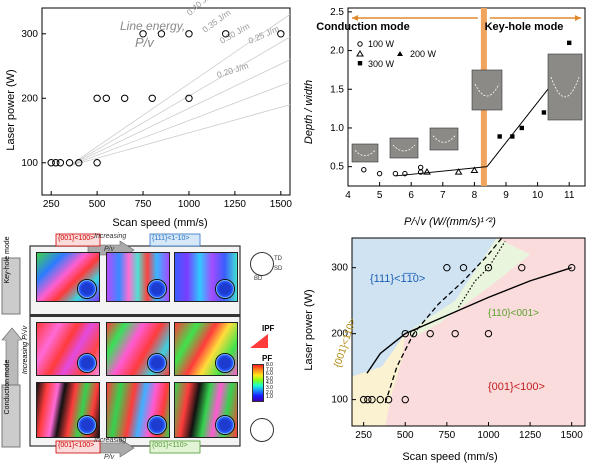  I want to click on y-tick-label: 1.0, so click(337, 128).